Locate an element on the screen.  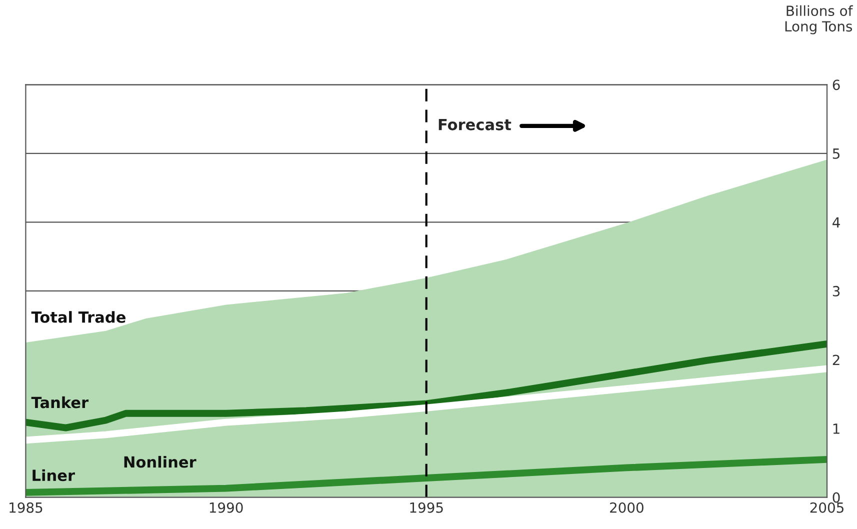
y-tick-label: 6 is located at coordinates (836, 85).